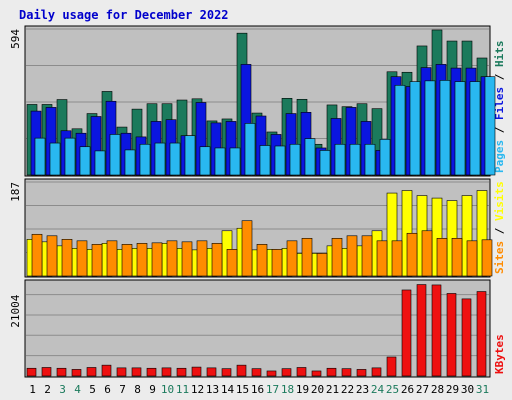 This screenshot has width=512, height=400. I want to click on panel-legend: Pages / Files / Hits, so click(499, 107).